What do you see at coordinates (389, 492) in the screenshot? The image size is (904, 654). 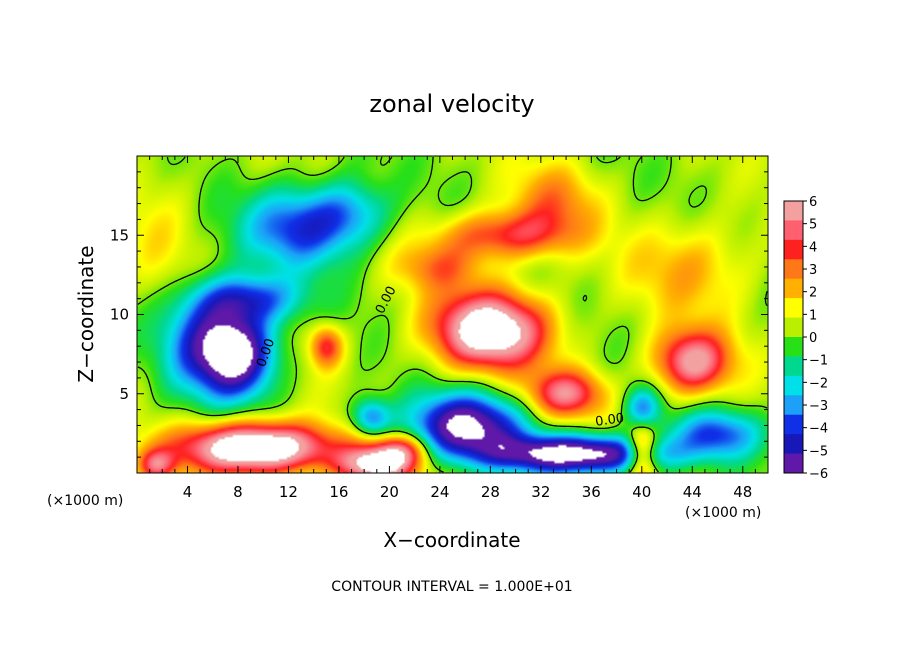 I see `x-tick-label: 20` at bounding box center [389, 492].